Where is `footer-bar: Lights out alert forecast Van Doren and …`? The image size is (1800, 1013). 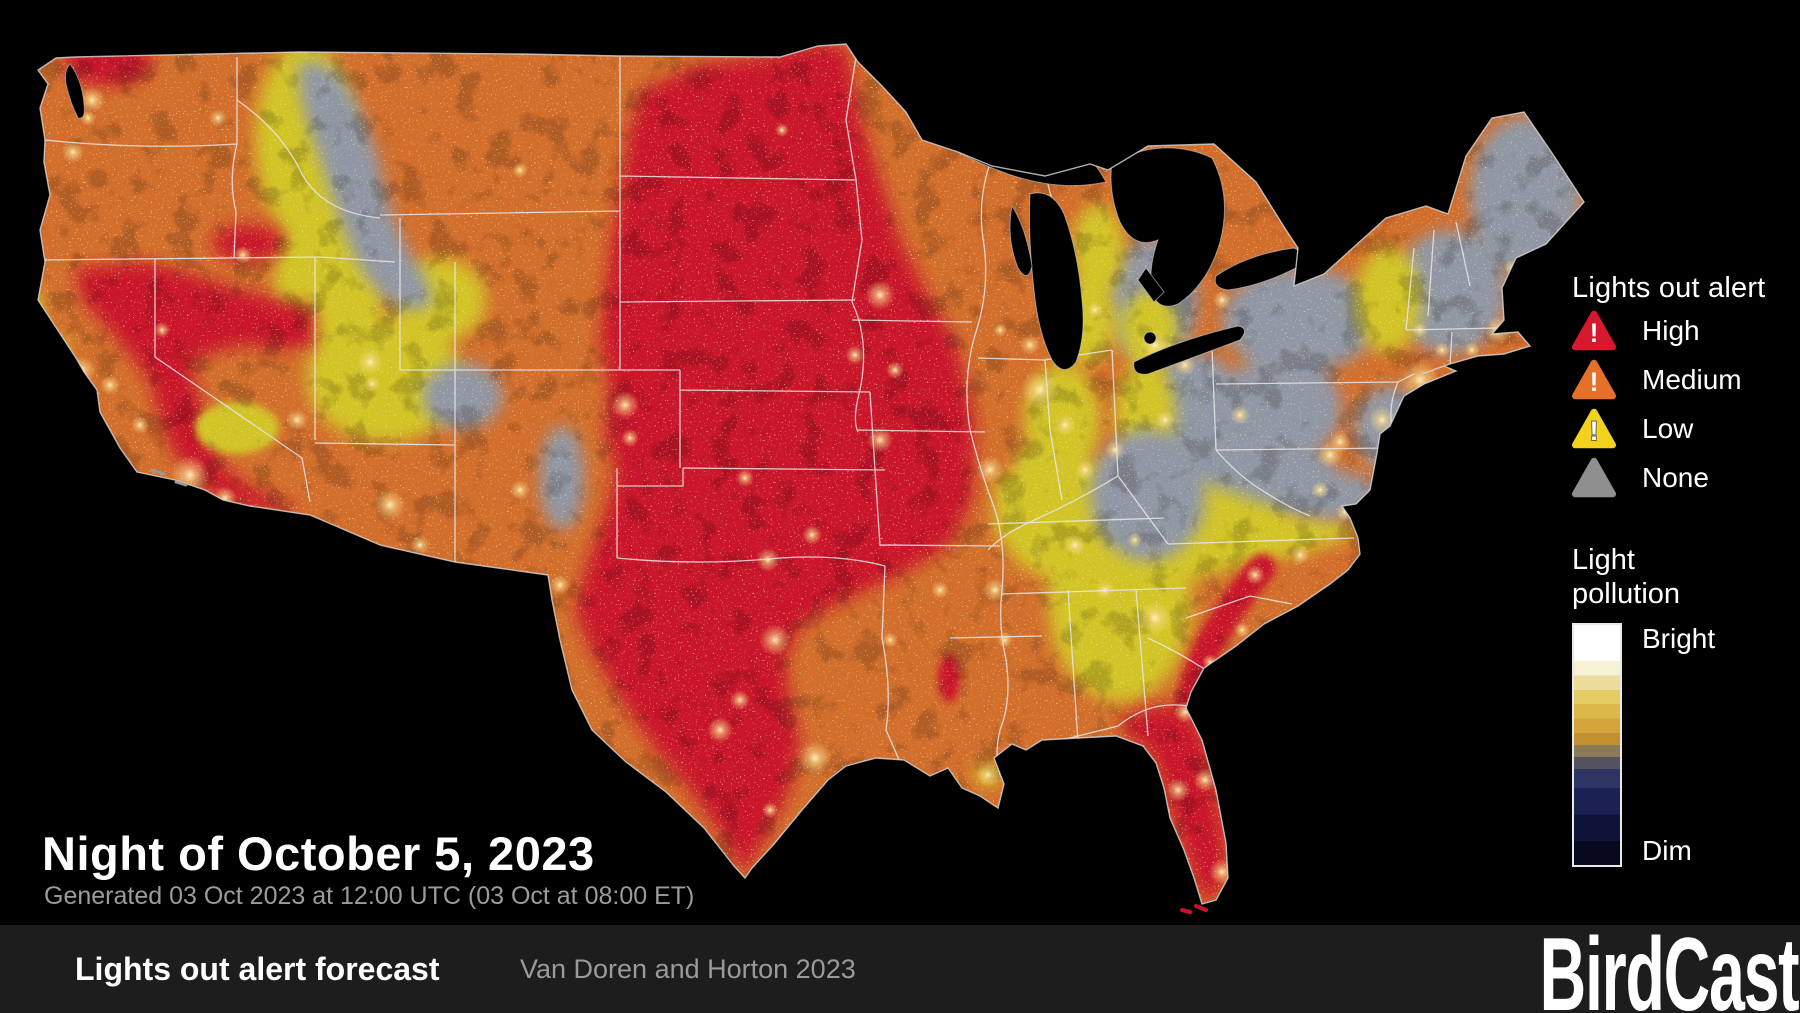
footer-bar: Lights out alert forecast Van Doren and … is located at coordinates (900, 965).